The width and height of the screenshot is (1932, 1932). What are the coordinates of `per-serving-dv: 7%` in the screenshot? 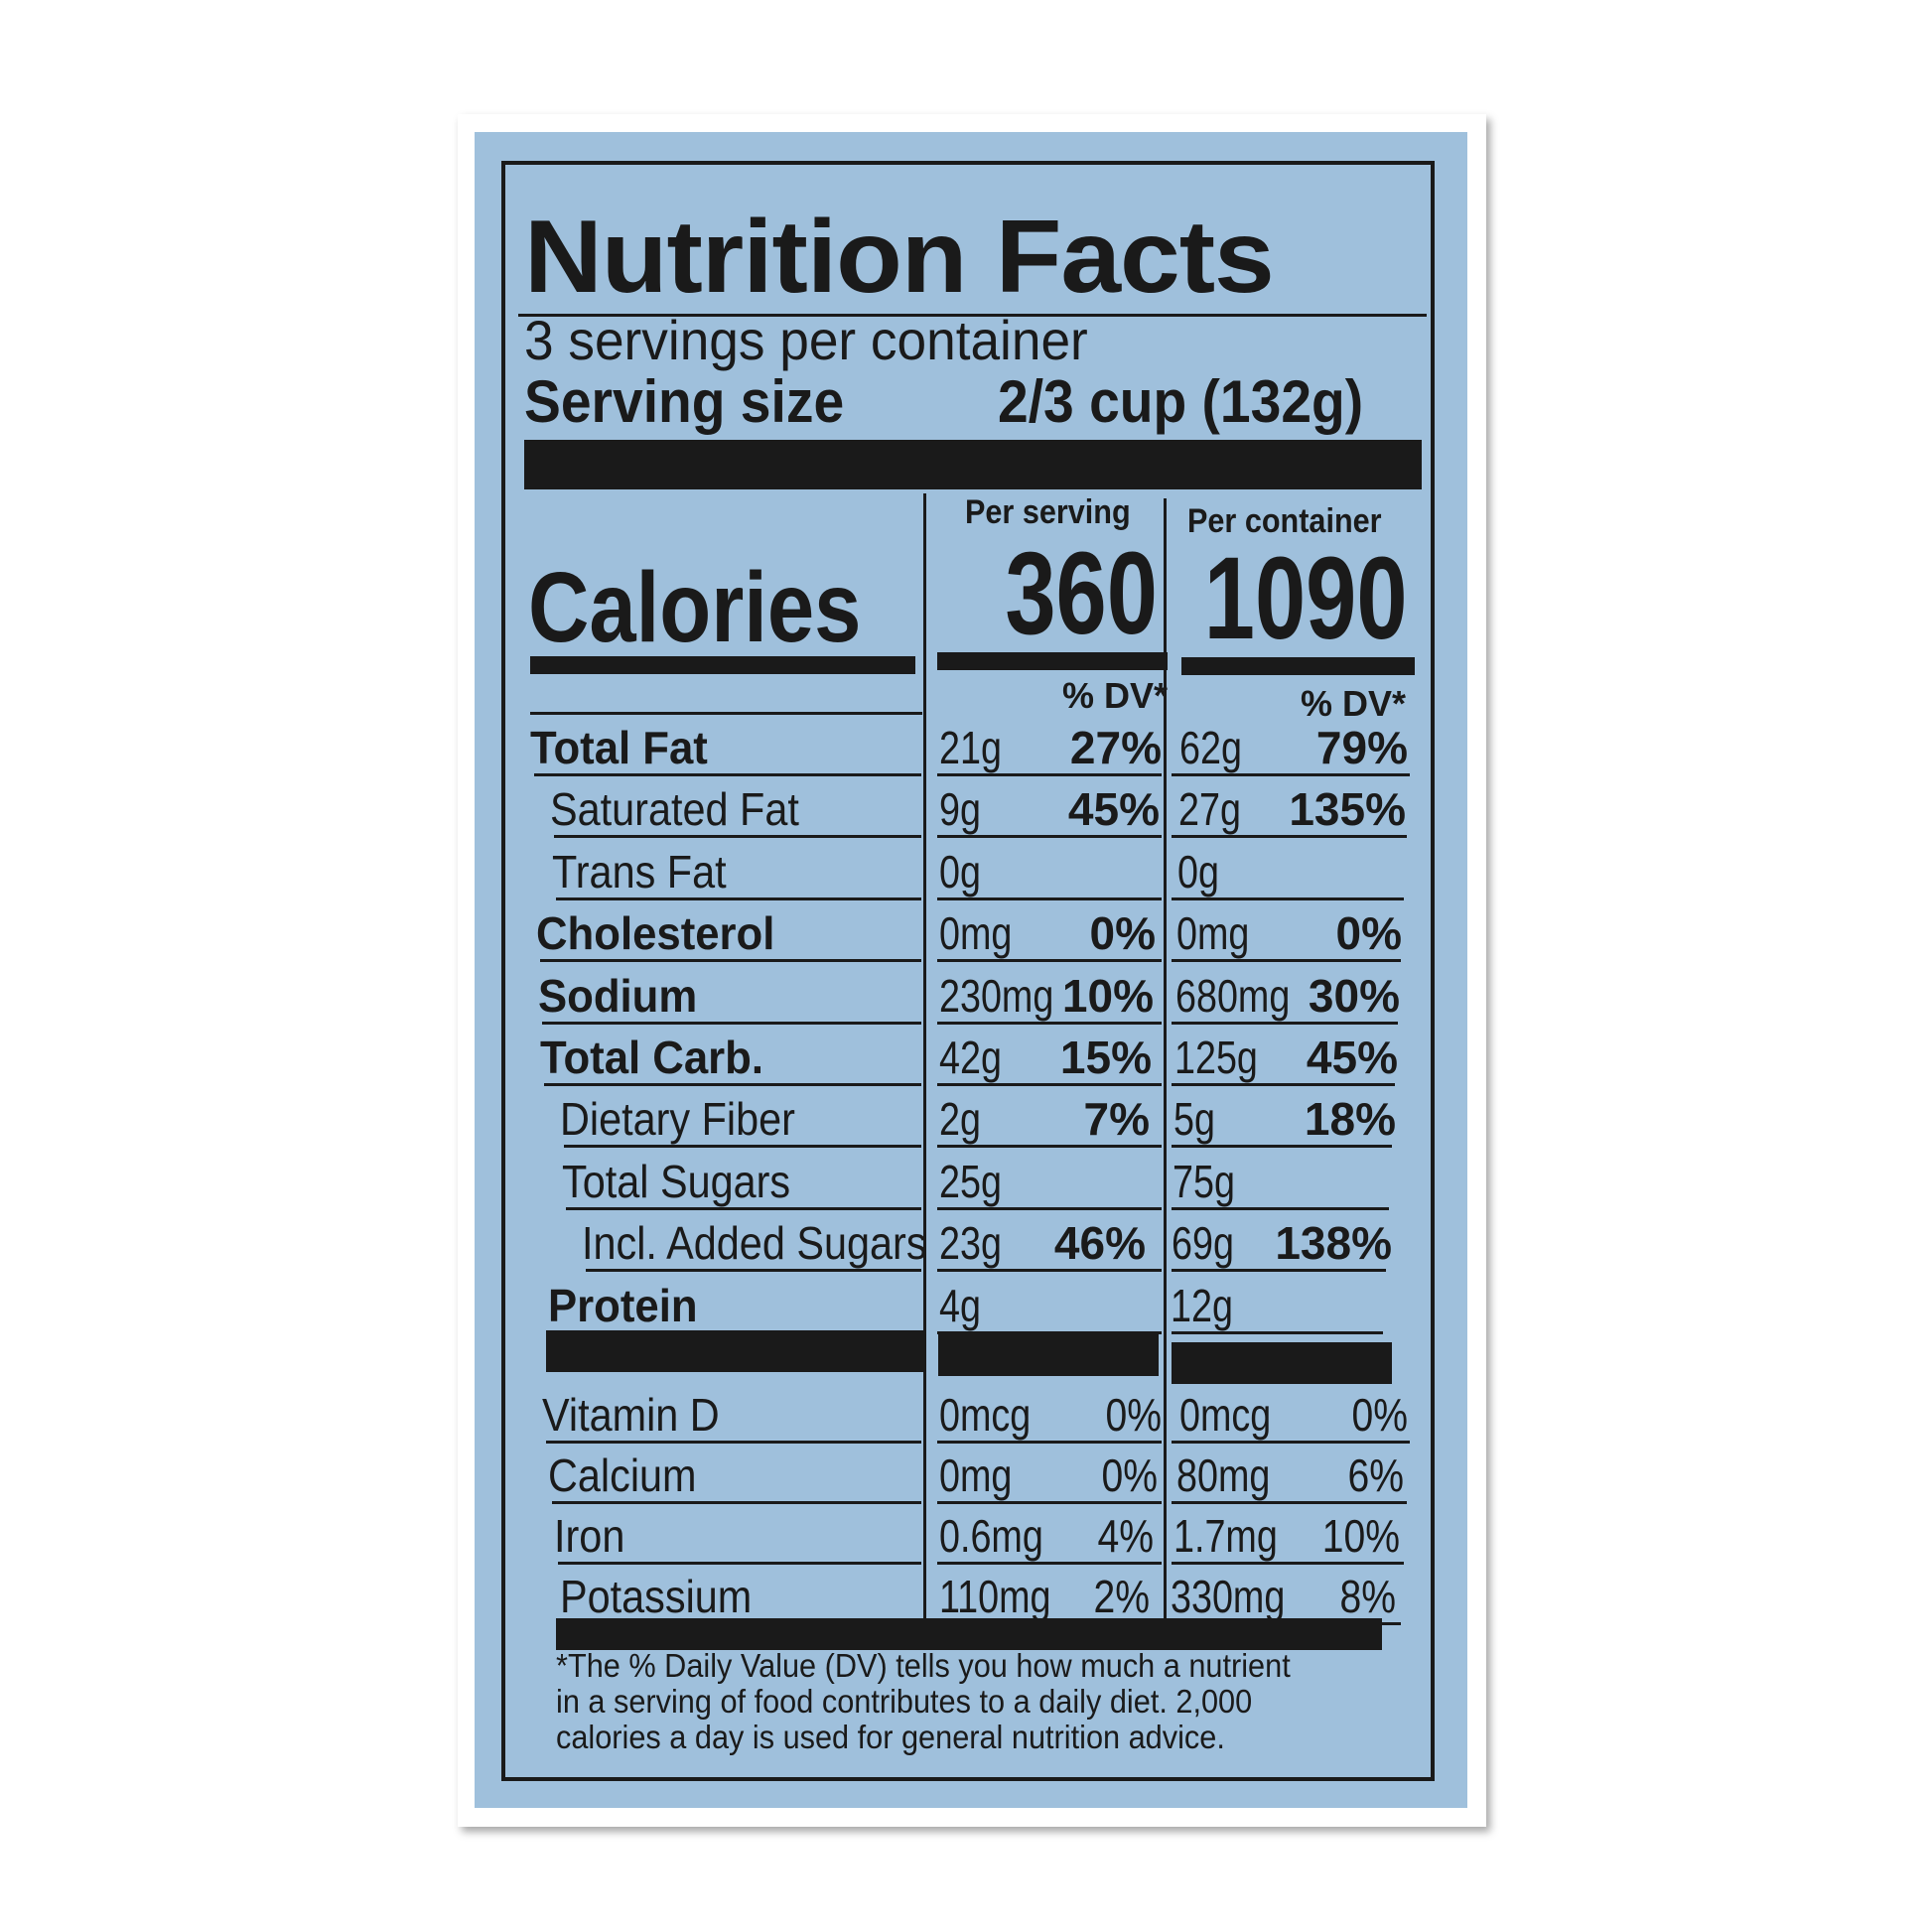 It's located at (1117, 1119).